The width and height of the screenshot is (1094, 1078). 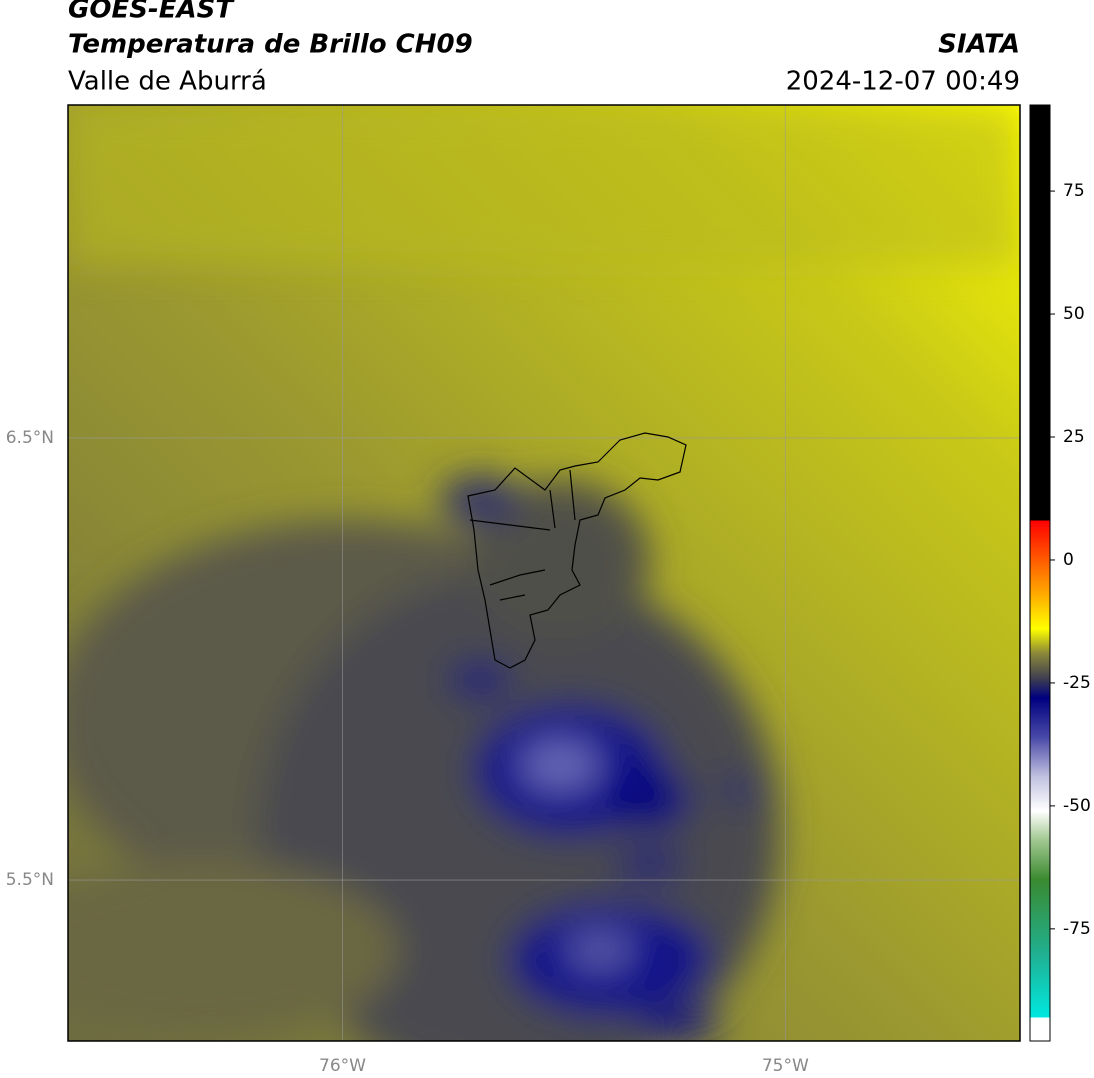 What do you see at coordinates (30, 880) in the screenshot?
I see `y-tick-label: 5.5°N` at bounding box center [30, 880].